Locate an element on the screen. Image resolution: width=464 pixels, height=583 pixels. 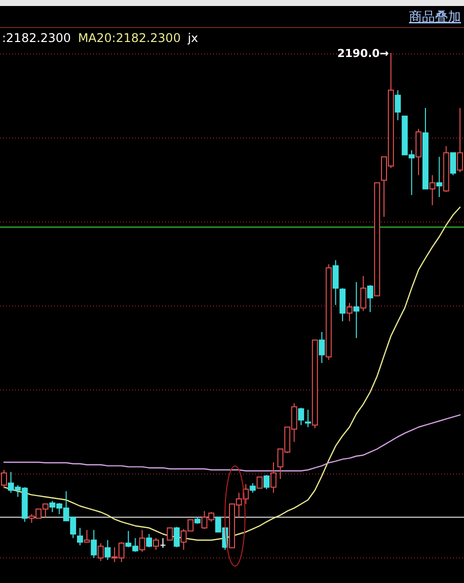
text: 商品叠加 is located at coordinates (435, 17).